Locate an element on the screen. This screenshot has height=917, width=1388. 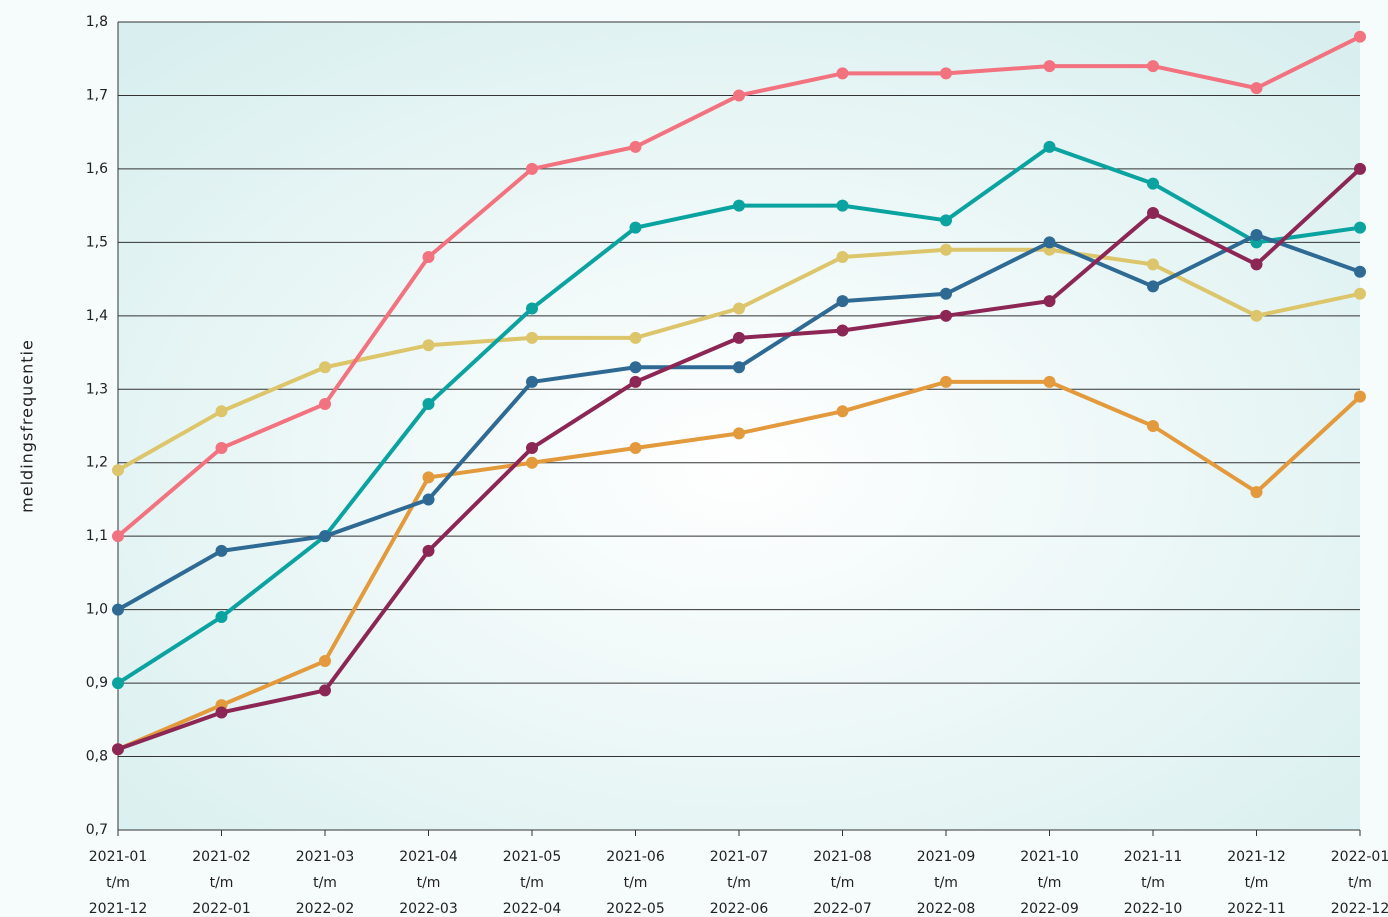
x-tick-label: 2022-06 is located at coordinates (739, 909).